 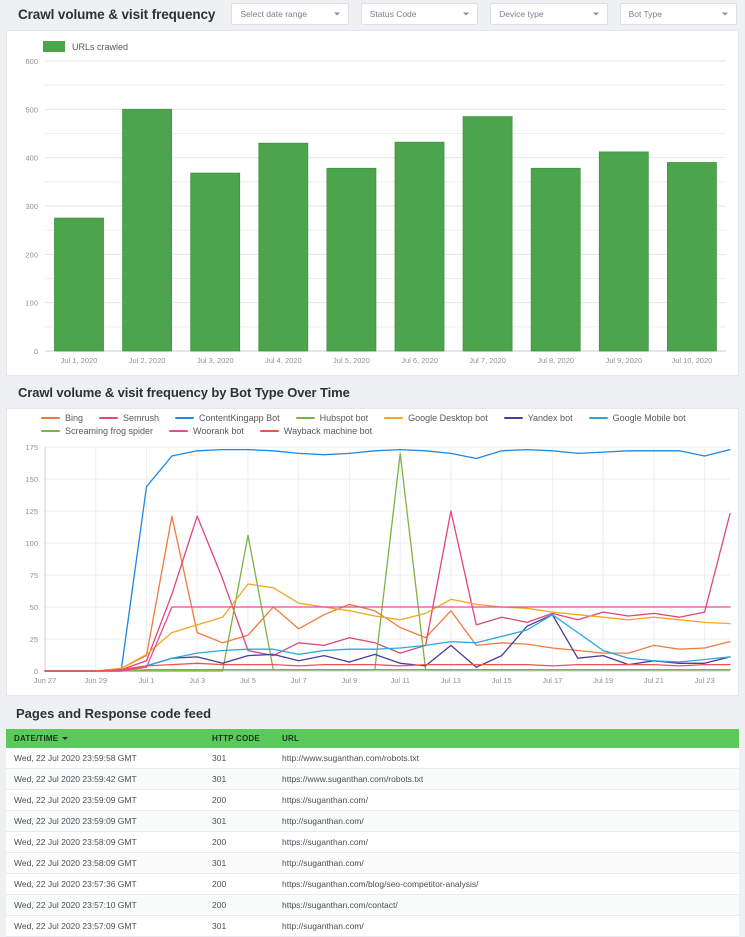 I want to click on svg-text: Jul 7, so click(x=299, y=680).